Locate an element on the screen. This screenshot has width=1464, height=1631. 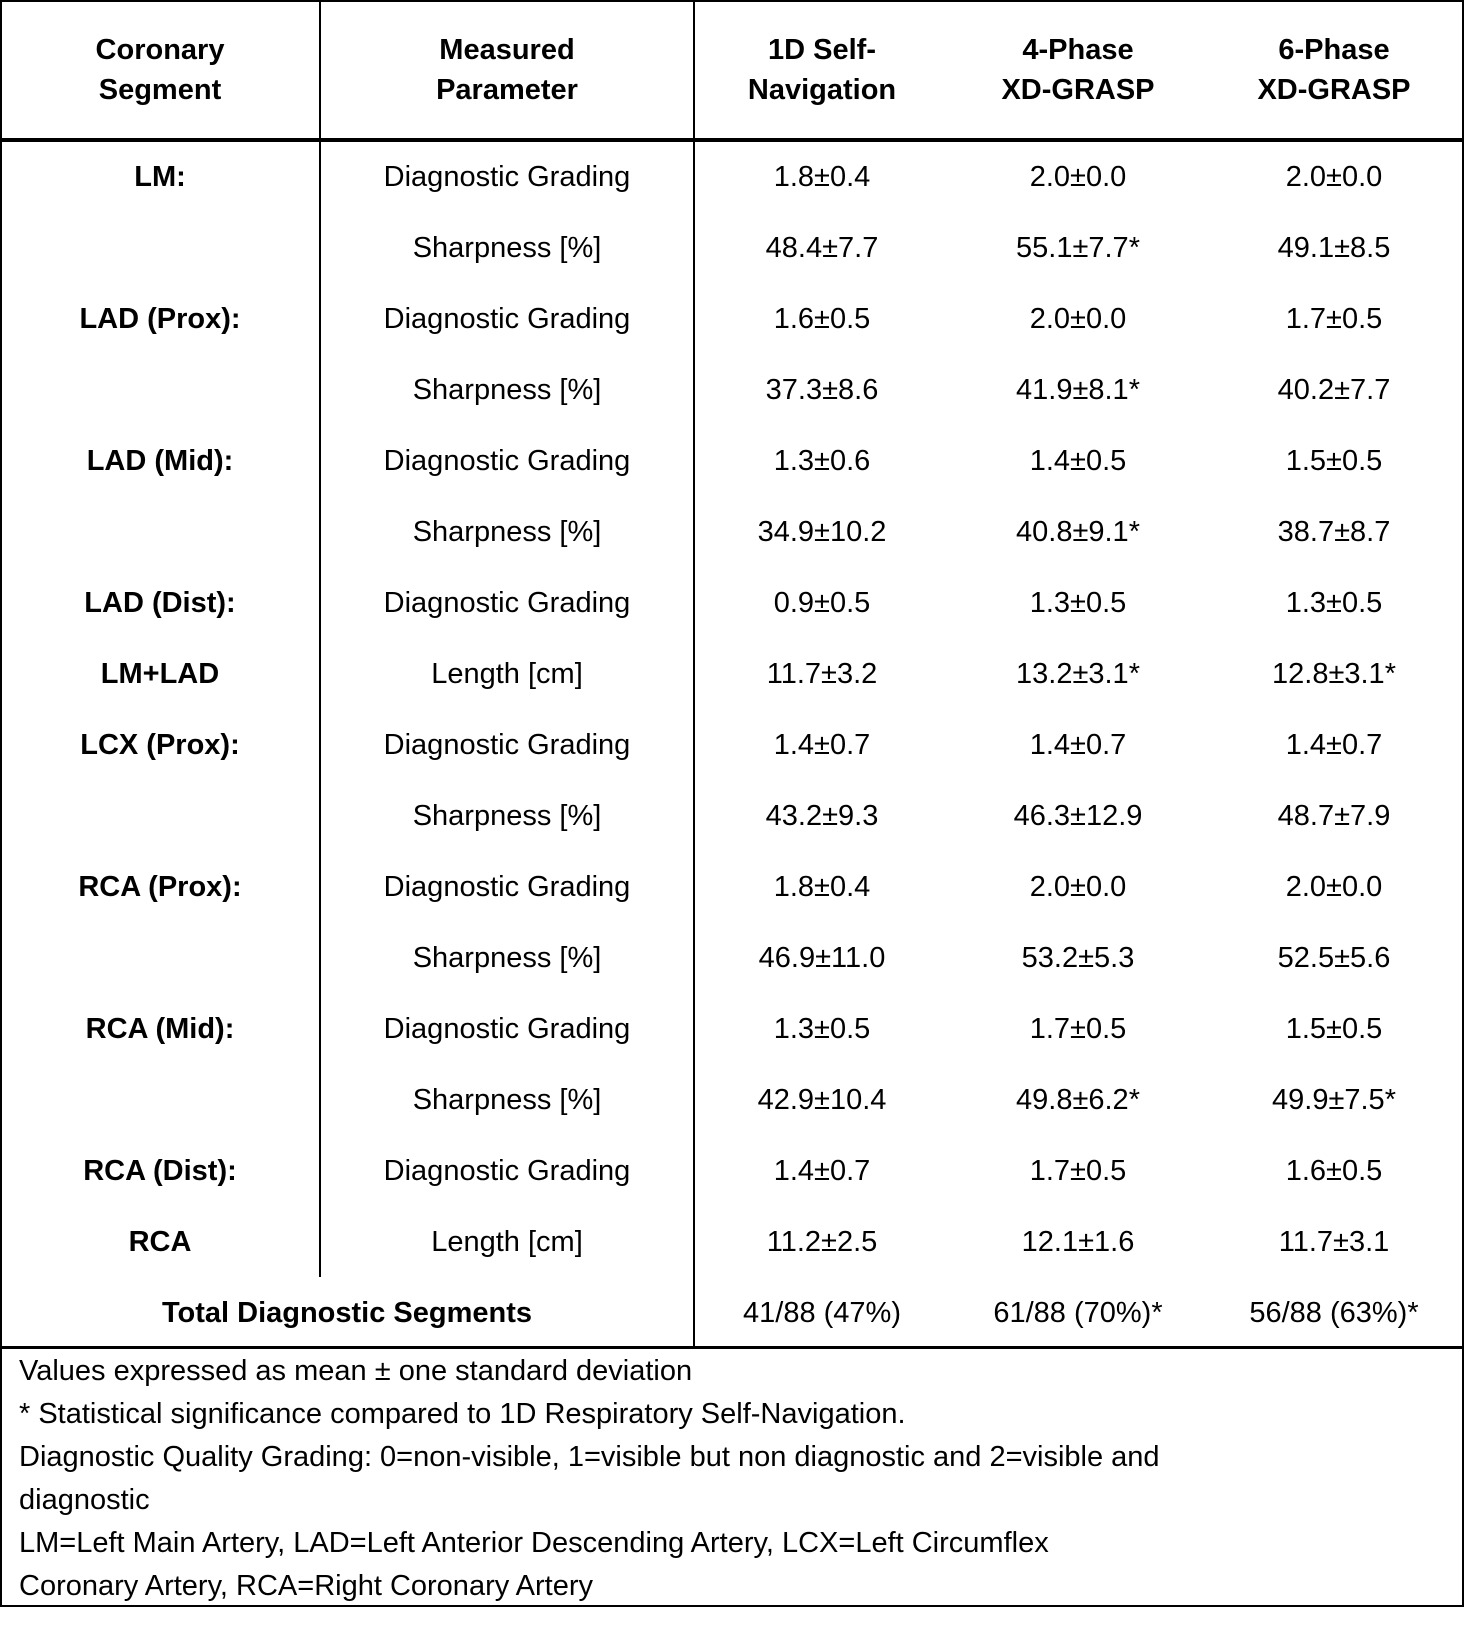
value-cell: 38.7±8.7 is located at coordinates (1334, 532).